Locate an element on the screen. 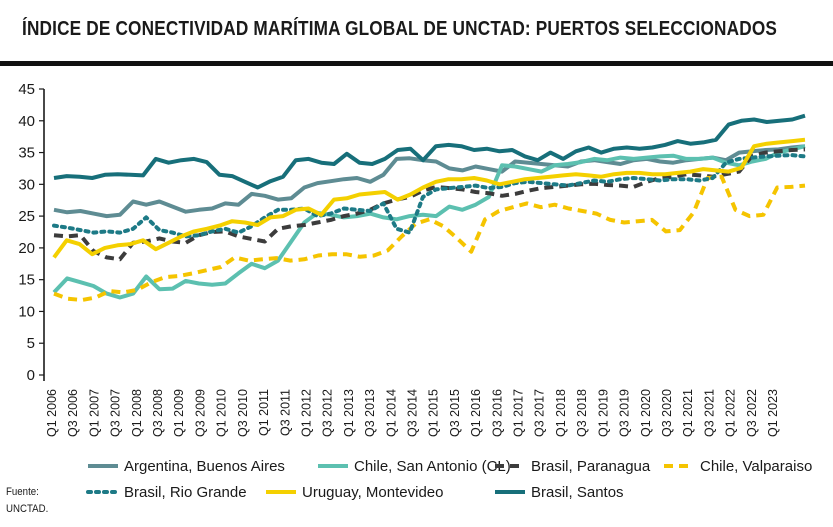 Image resolution: width=833 pixels, height=527 pixels. x-tick-label: Q3 2017 is located at coordinates (540, 413).